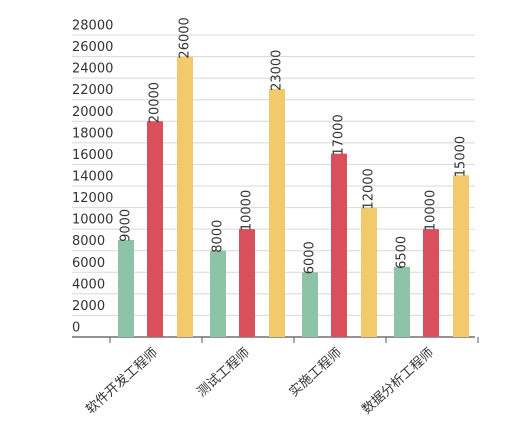 The image size is (524, 423). What do you see at coordinates (92, 90) in the screenshot?
I see `y-tick-label: 22000` at bounding box center [92, 90].